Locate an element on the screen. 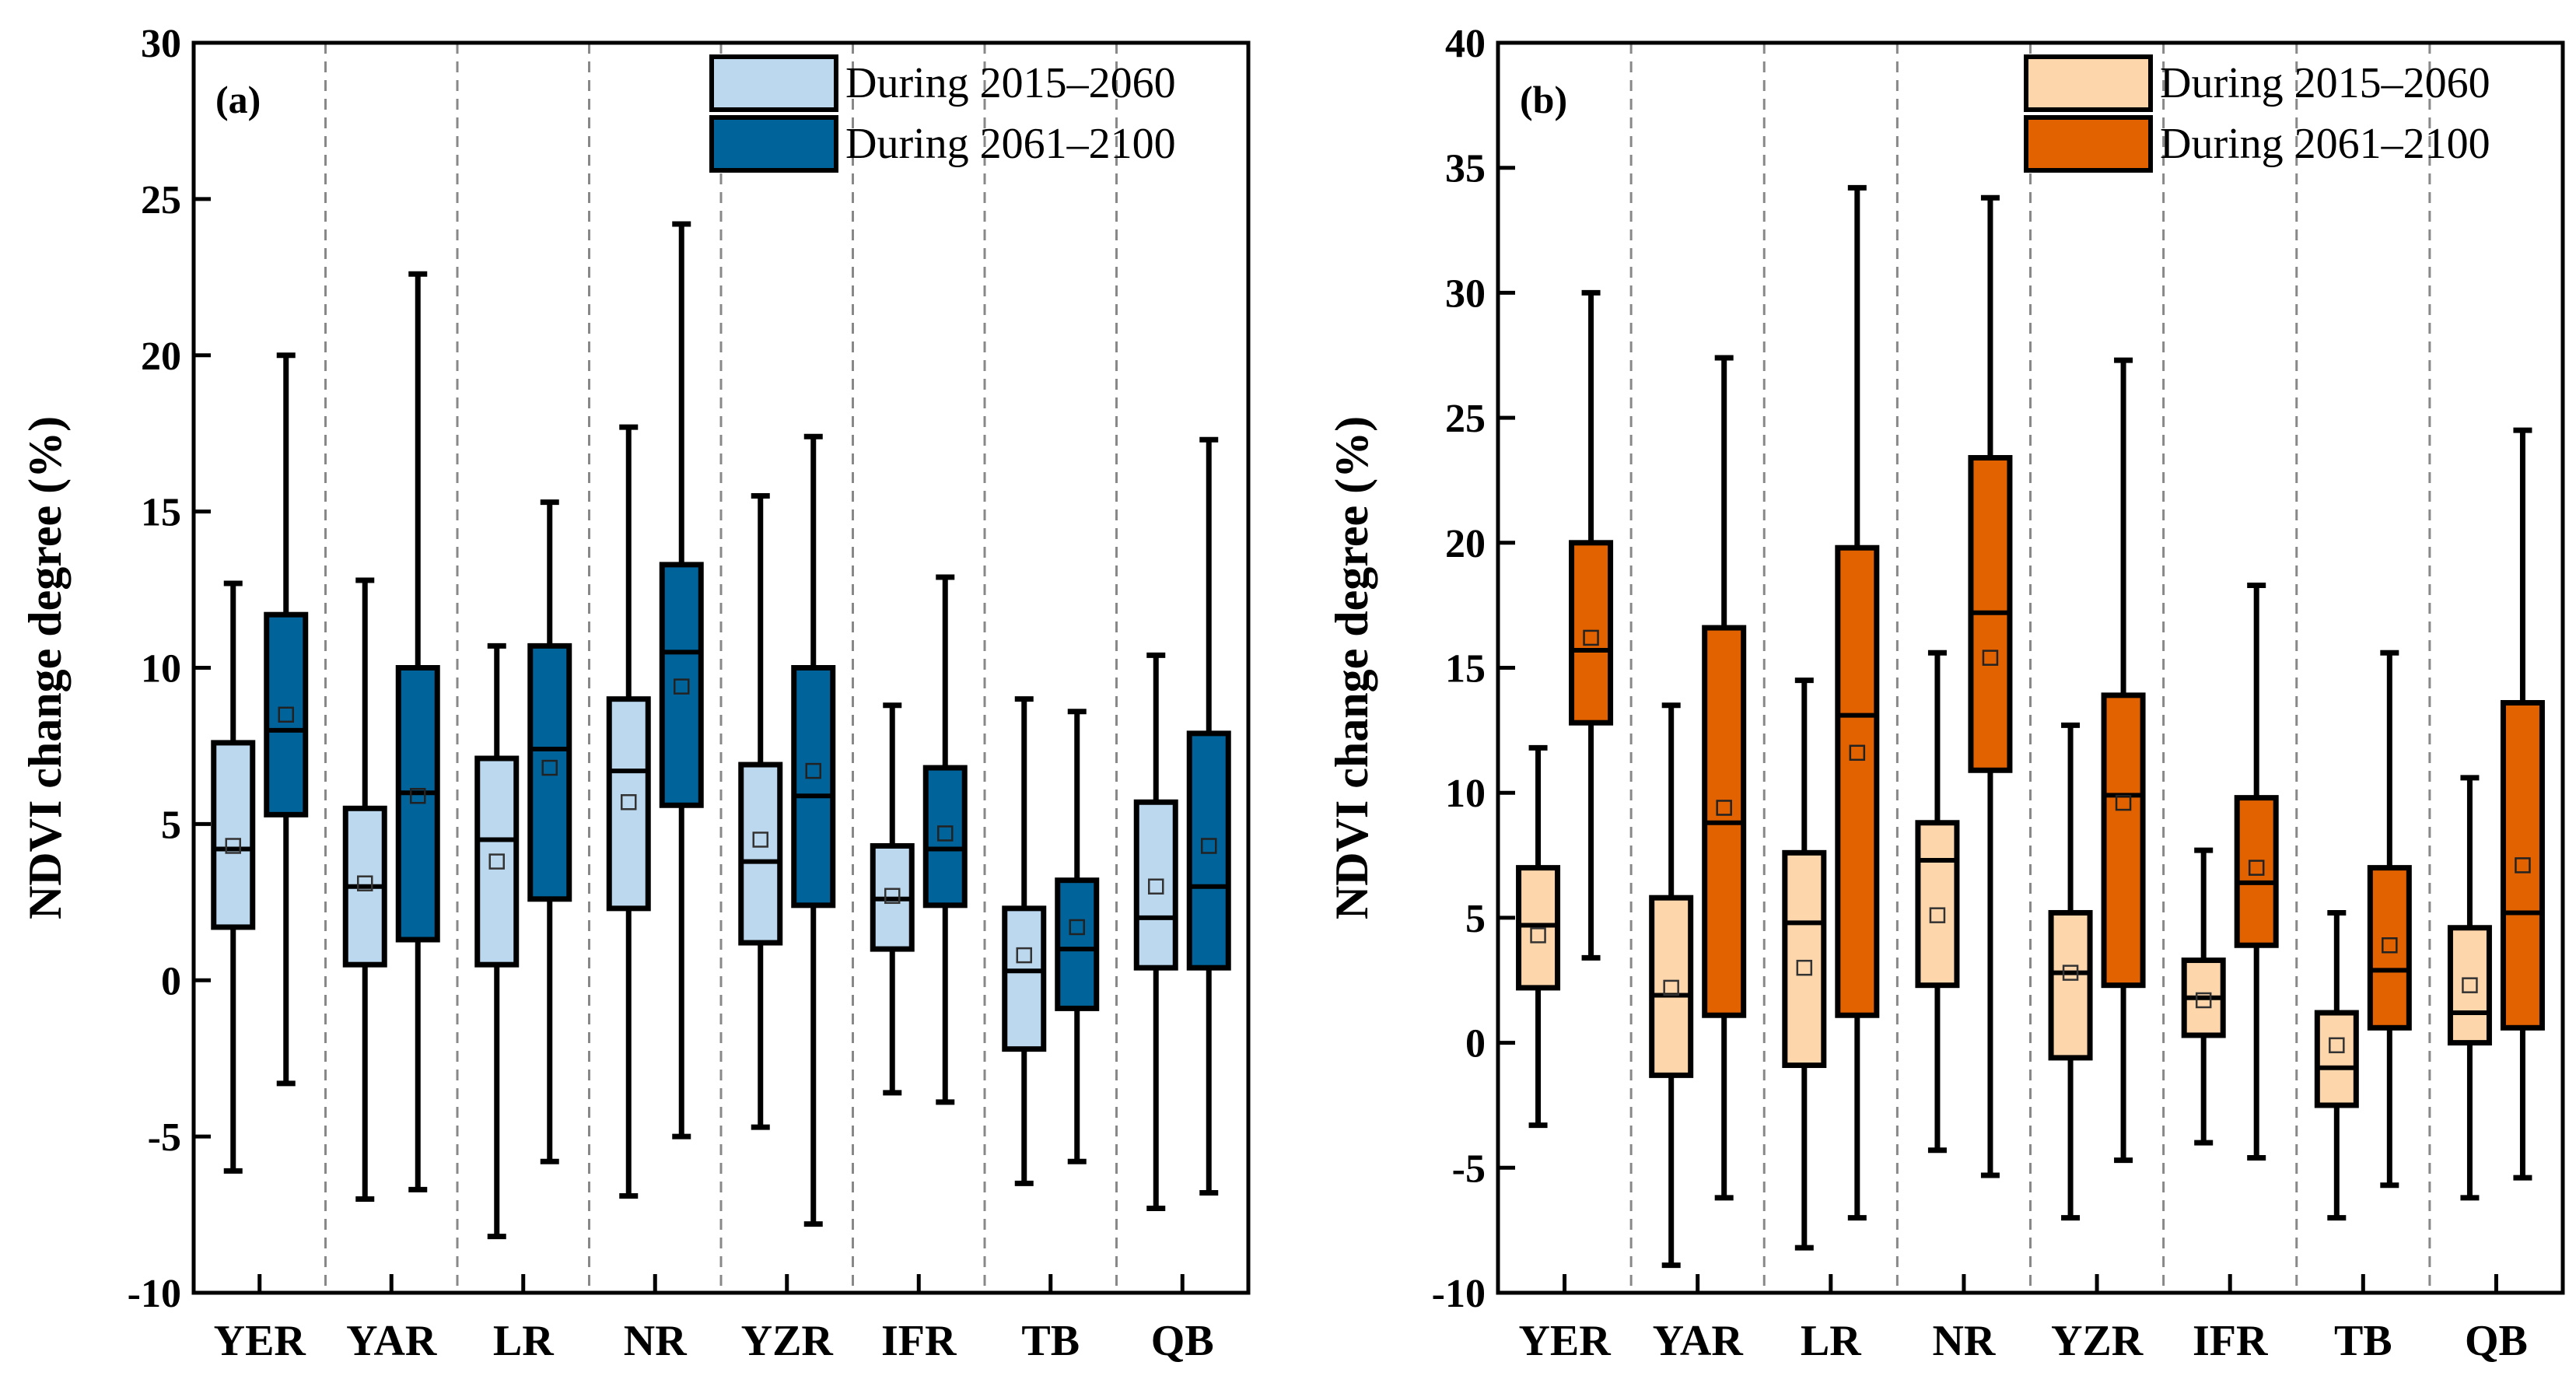 The width and height of the screenshot is (2576, 1390). x-tick-label: YZR is located at coordinates (788, 1341).